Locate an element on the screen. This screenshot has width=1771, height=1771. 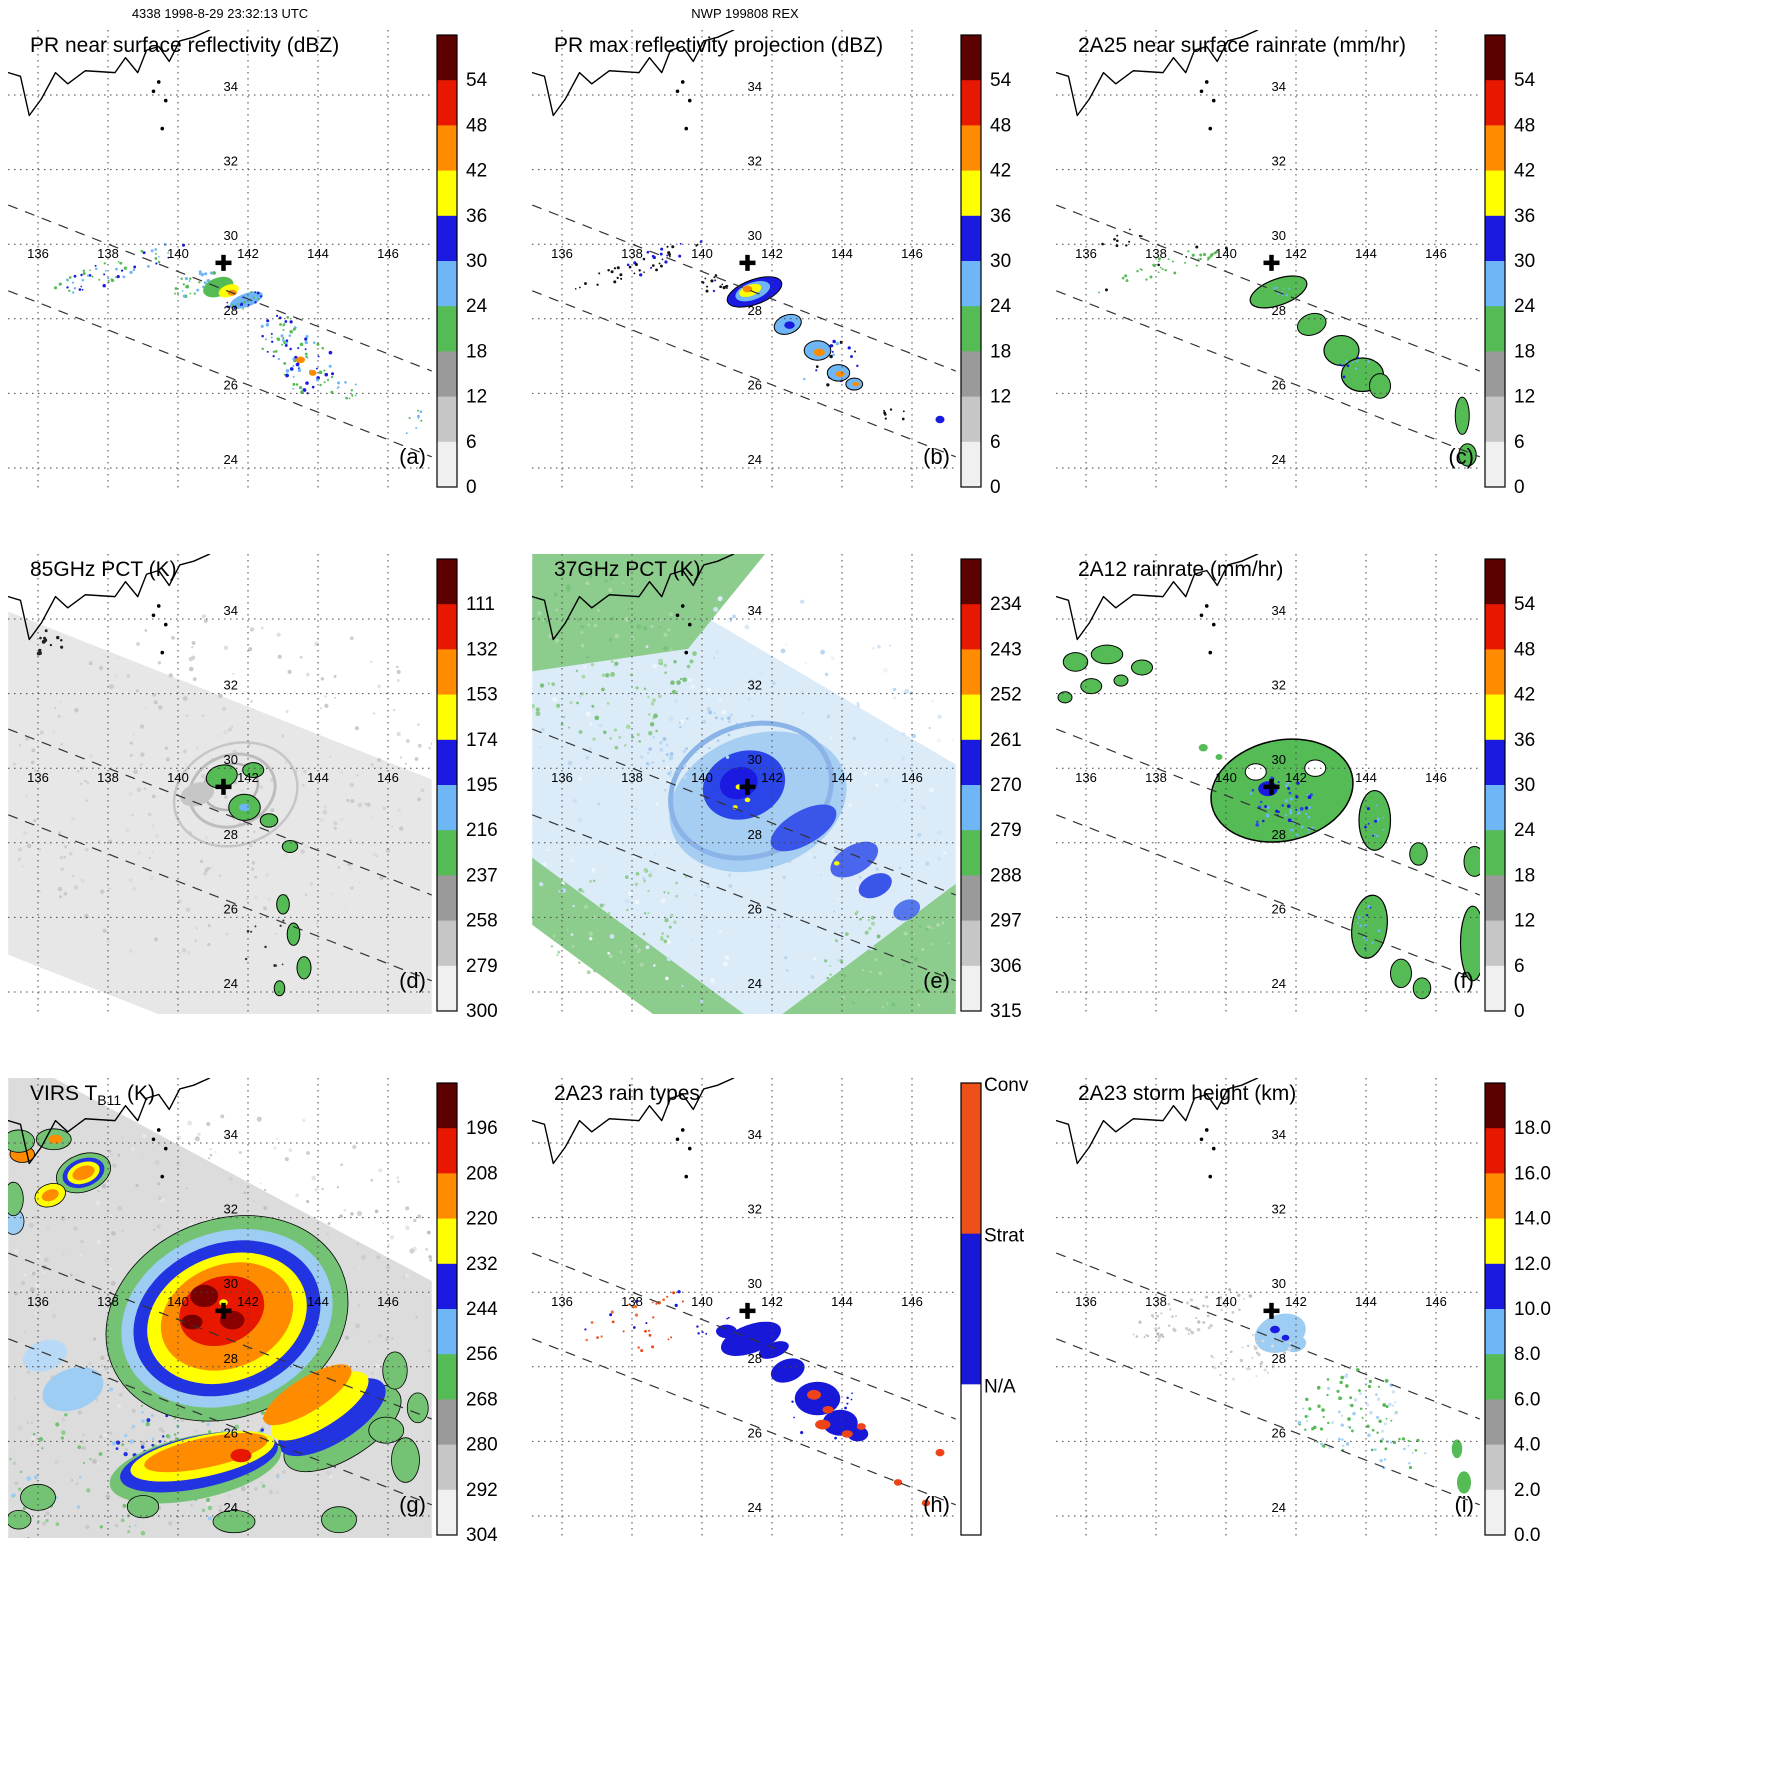
panel-title: VIRS TB11 (K) is located at coordinates (92, 1095).